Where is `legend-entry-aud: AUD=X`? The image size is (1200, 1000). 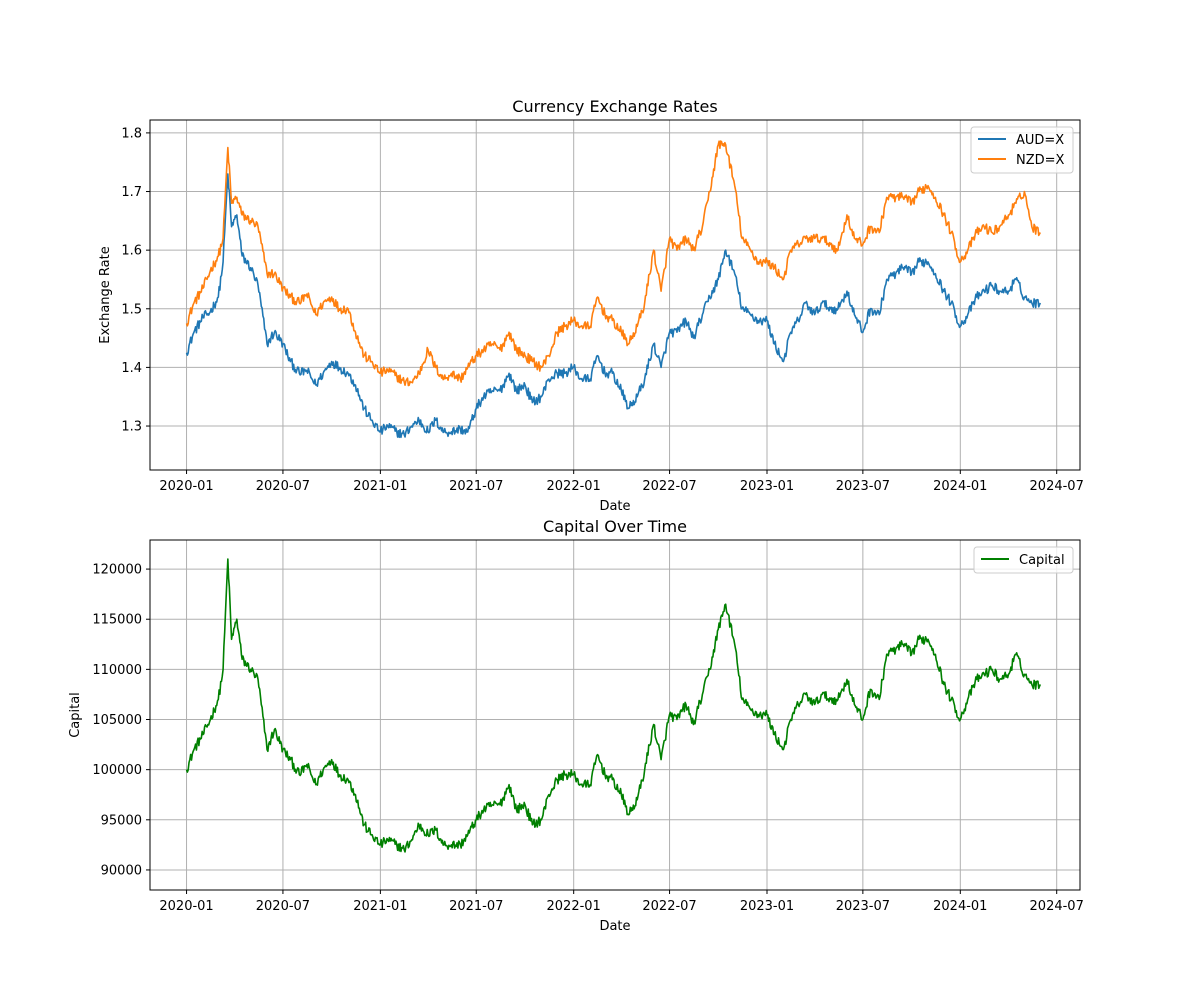 legend-entry-aud: AUD=X is located at coordinates (1021, 140).